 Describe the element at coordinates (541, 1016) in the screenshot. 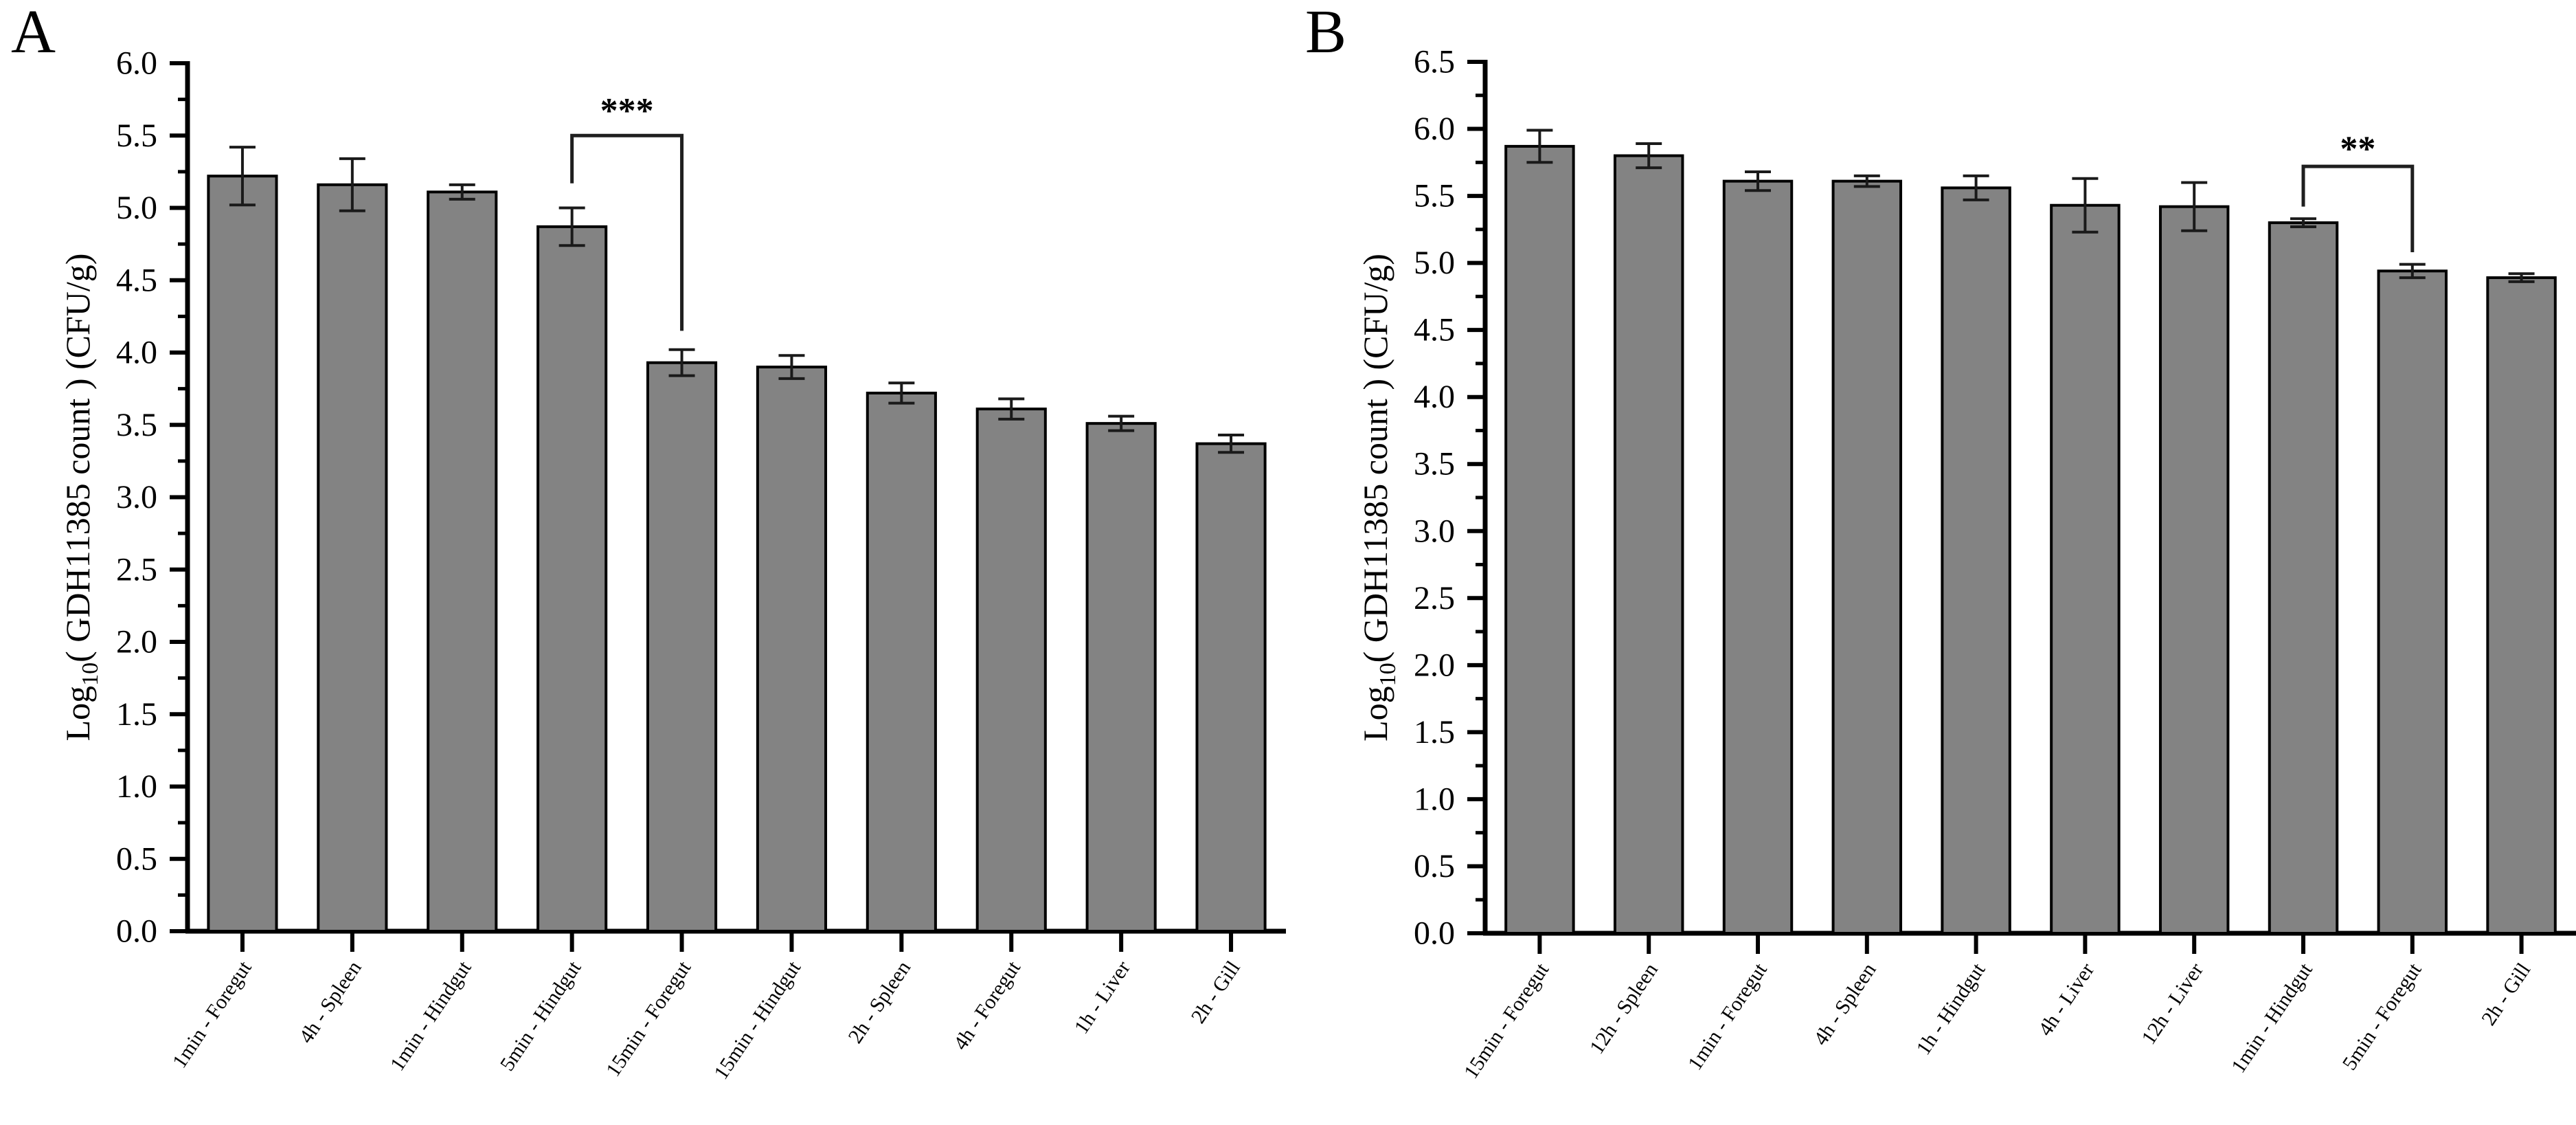

I see `x-category-label: 5min - Hindgut` at that location.